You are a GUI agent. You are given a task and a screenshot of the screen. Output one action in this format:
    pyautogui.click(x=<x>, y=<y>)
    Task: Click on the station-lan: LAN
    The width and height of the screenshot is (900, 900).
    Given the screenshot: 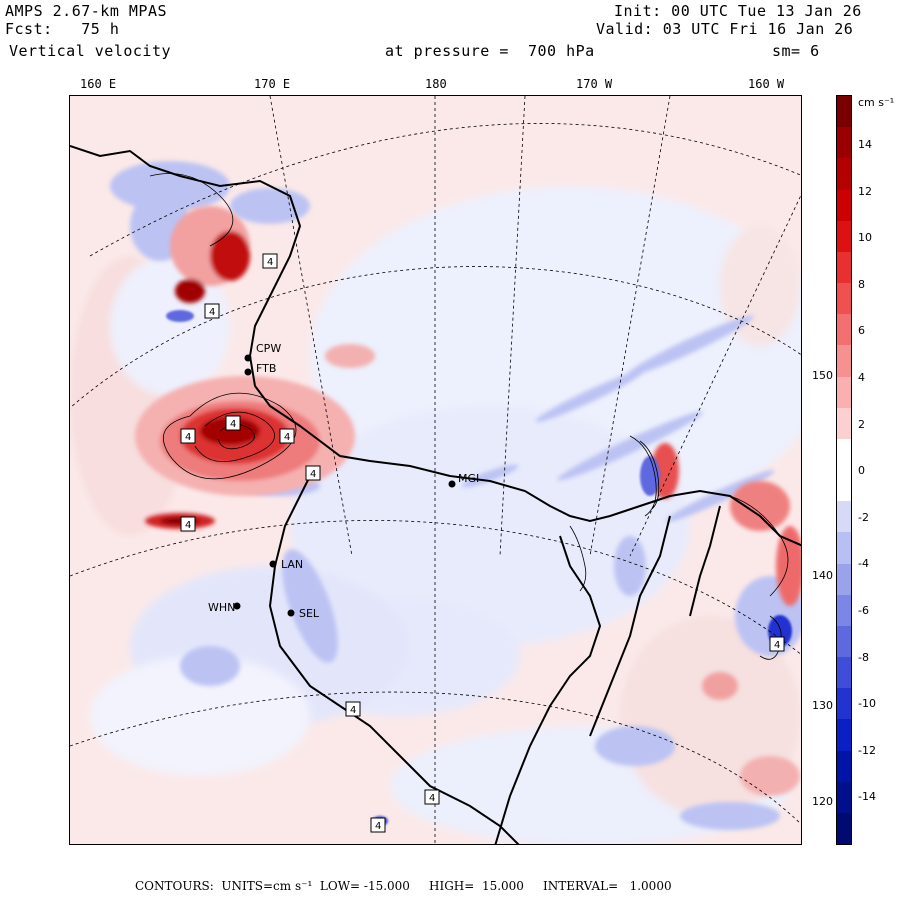 What is the action you would take?
    pyautogui.click(x=292, y=564)
    